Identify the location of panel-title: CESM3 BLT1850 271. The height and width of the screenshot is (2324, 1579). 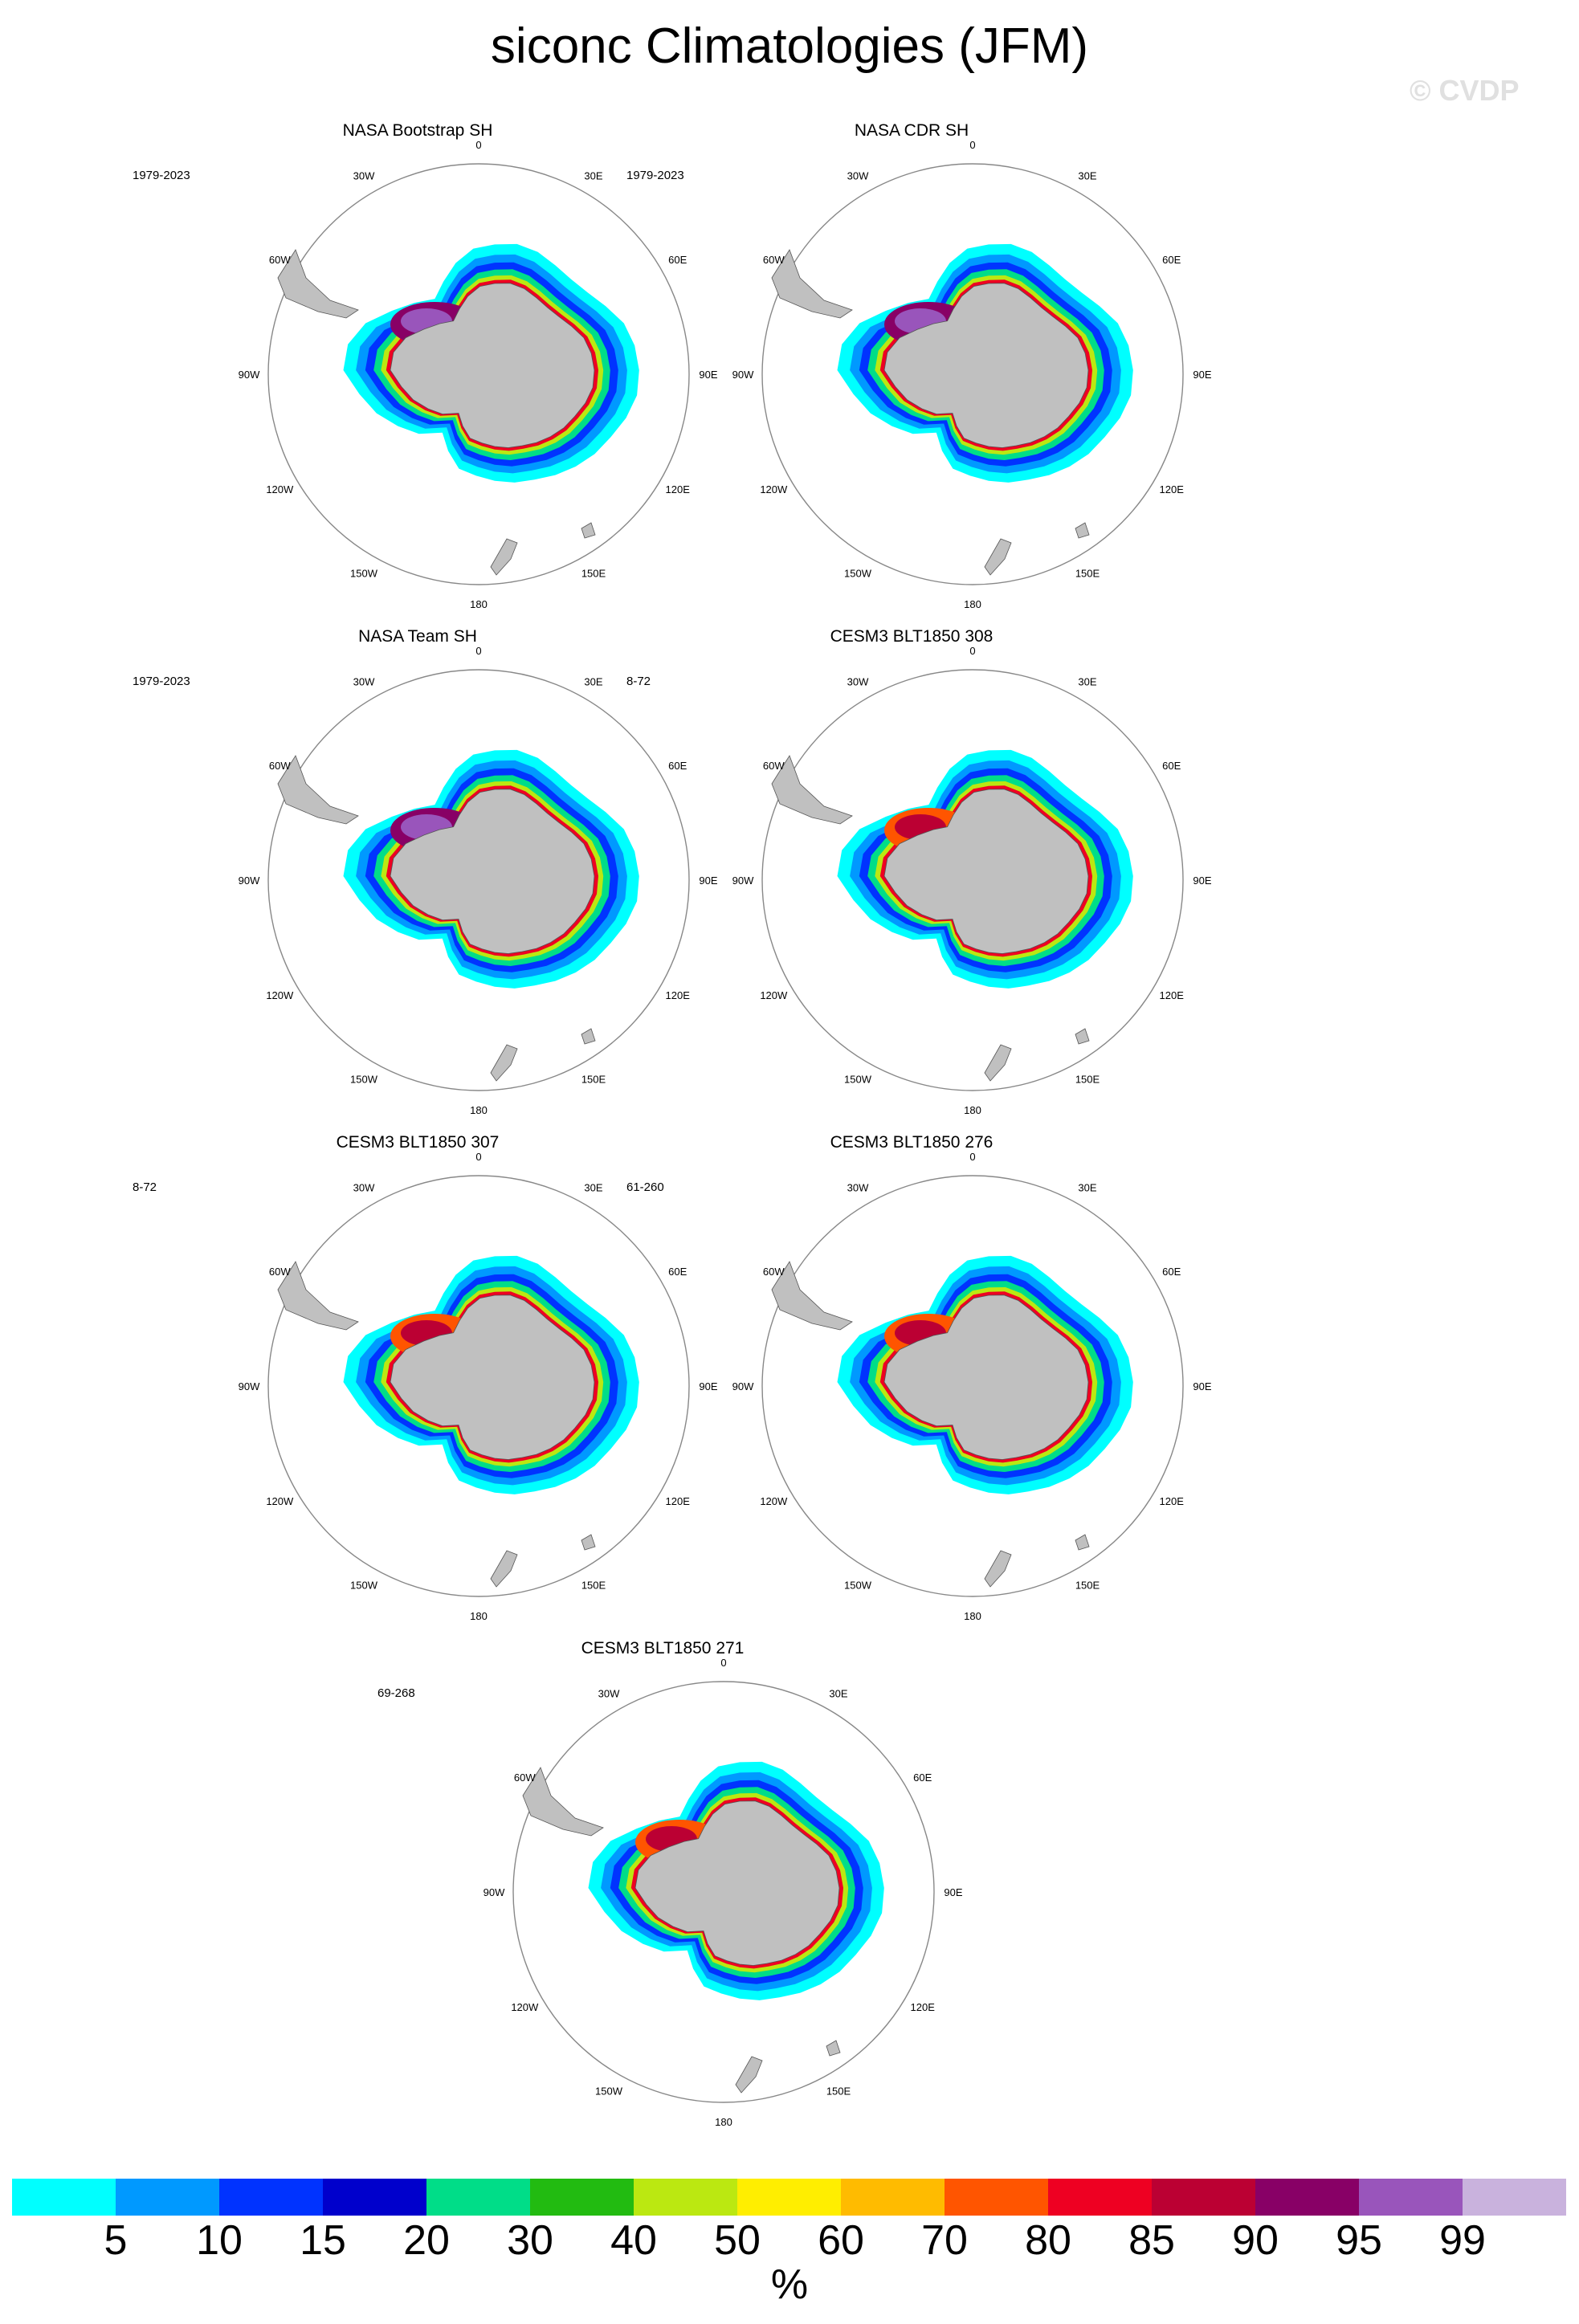
(663, 1648).